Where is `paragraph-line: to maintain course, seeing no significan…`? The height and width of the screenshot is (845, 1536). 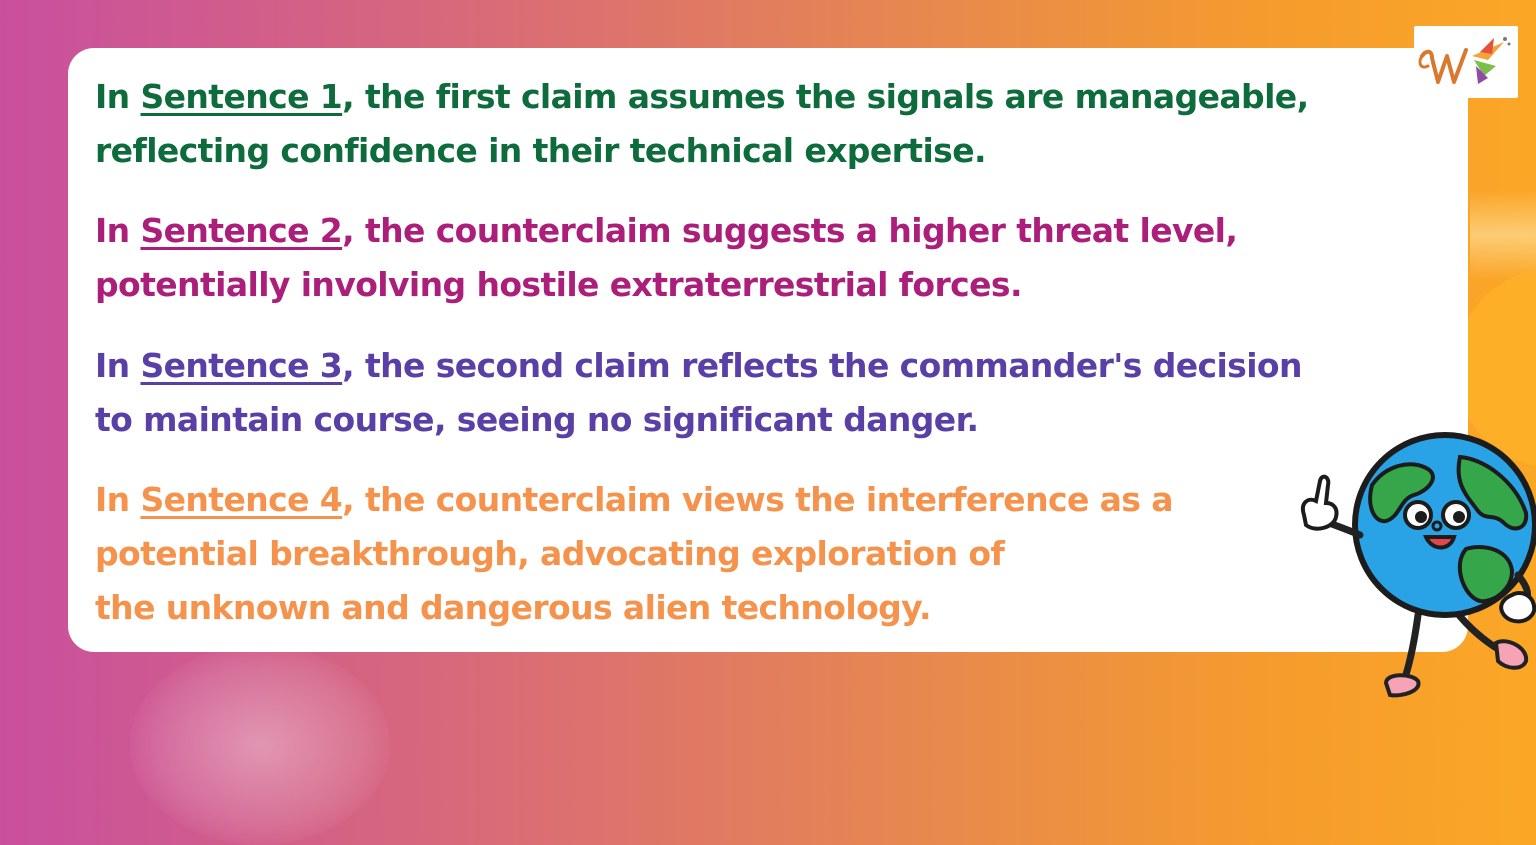 paragraph-line: to maintain course, seeing no significan… is located at coordinates (537, 419).